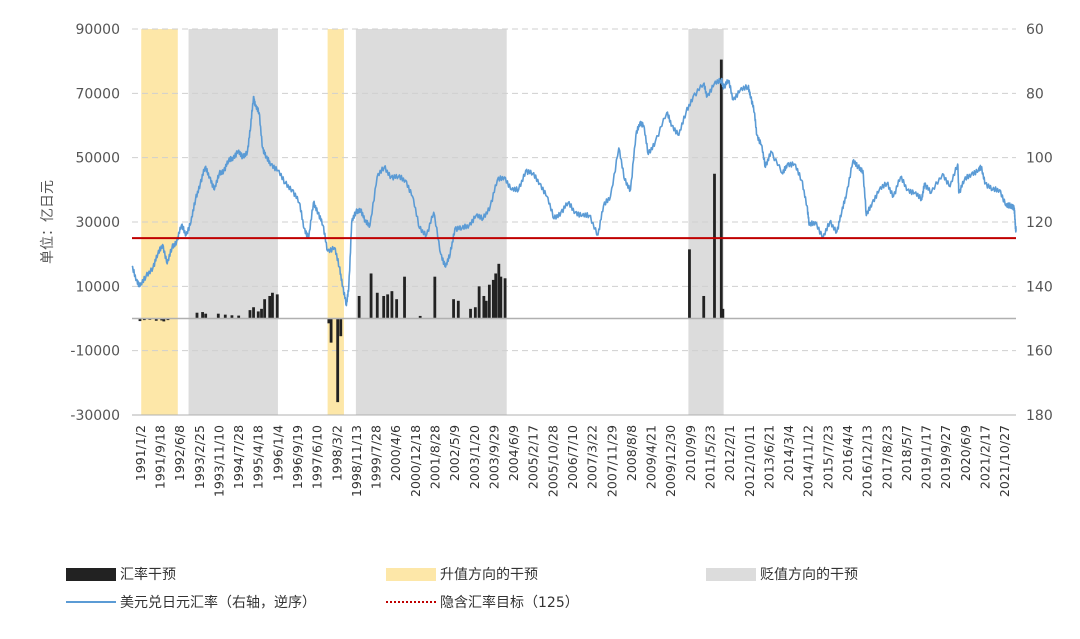 This screenshot has height=639, width=1080. I want to click on legend-swatch-depreciation, so click(731, 574).